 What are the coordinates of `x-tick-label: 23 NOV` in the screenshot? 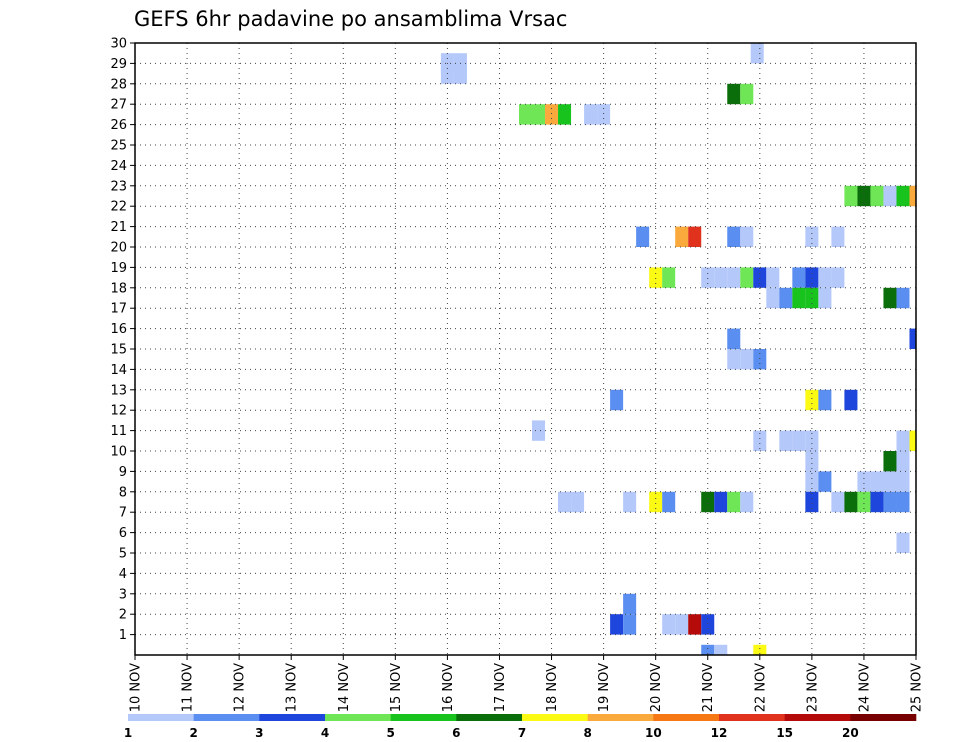 It's located at (812, 687).